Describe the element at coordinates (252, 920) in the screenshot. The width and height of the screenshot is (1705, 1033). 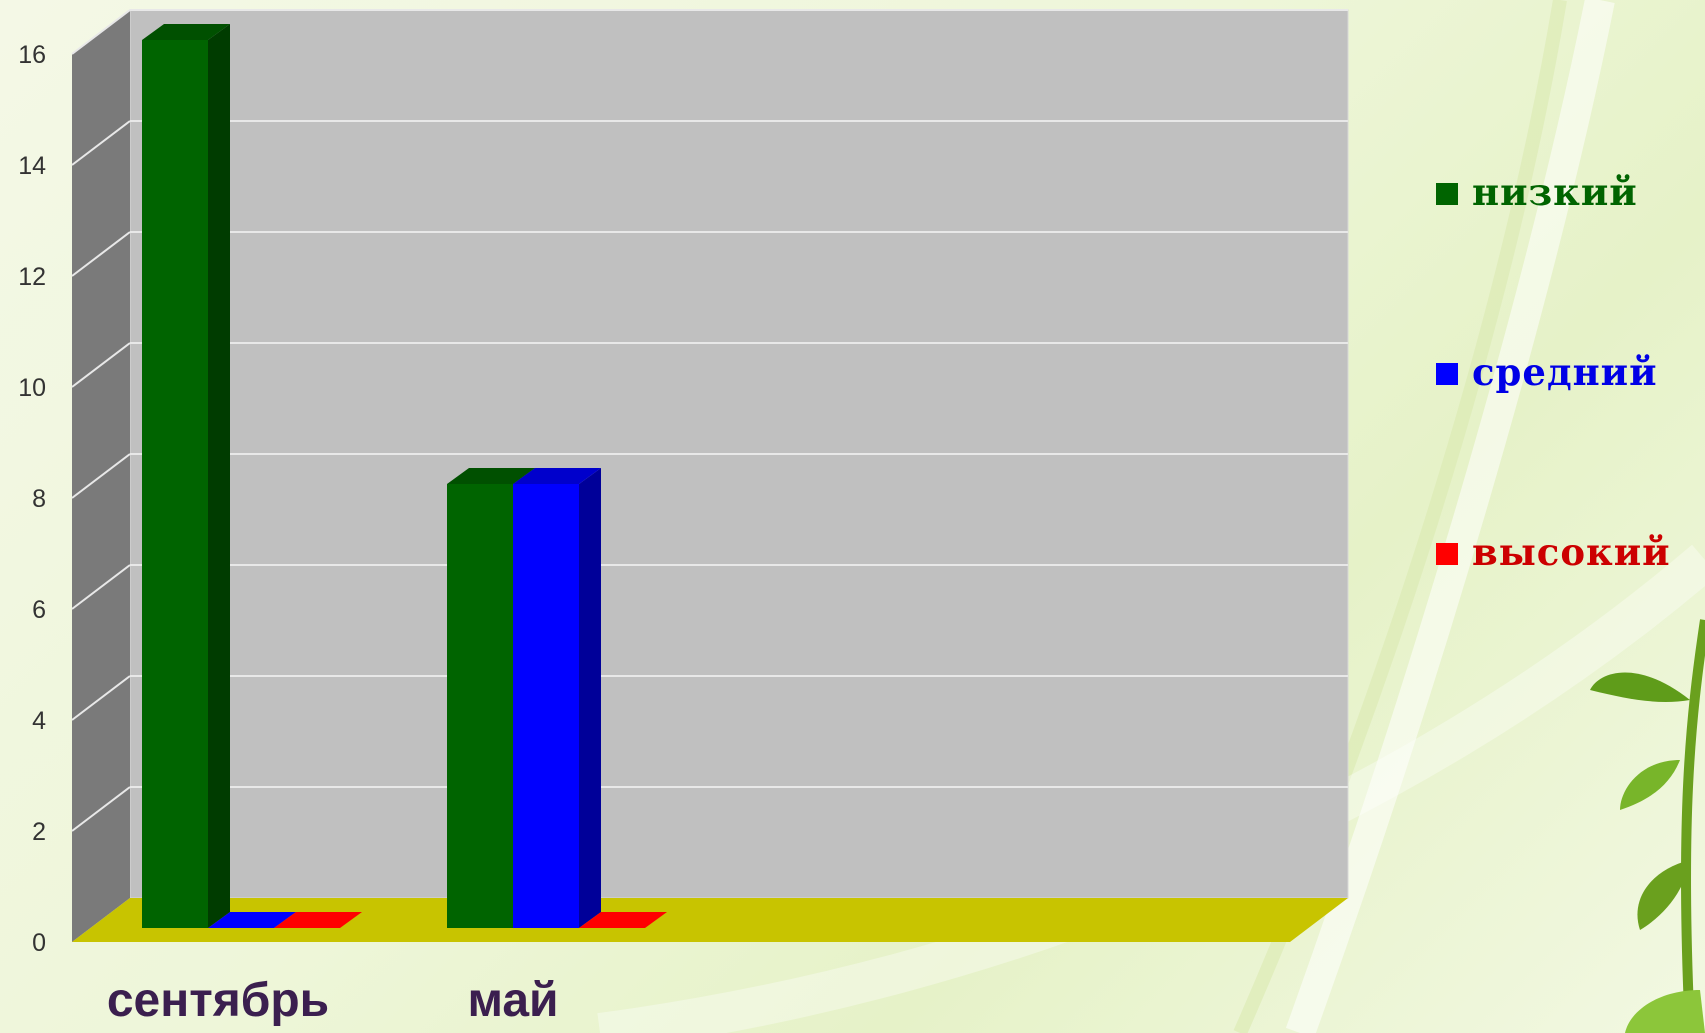
I see `bar-средний-сентябрь` at that location.